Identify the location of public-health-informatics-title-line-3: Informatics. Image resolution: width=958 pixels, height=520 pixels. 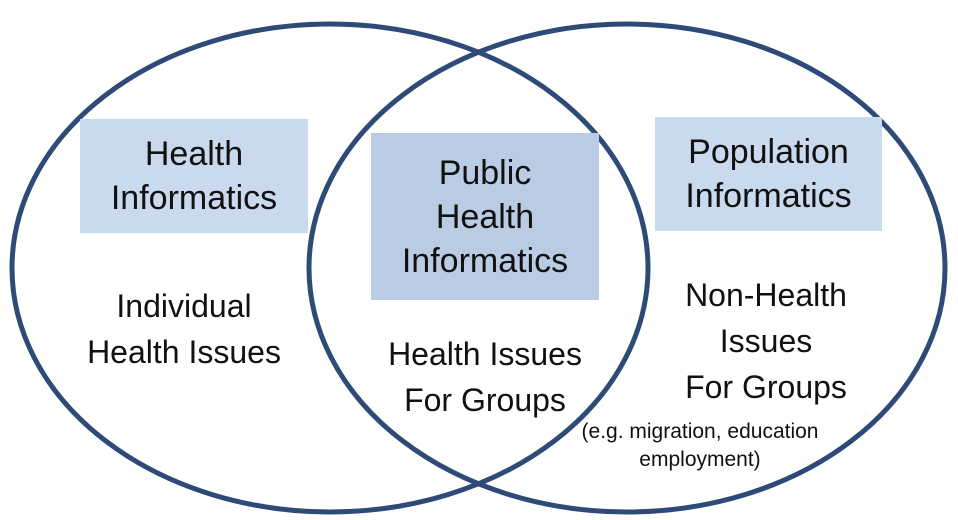
(485, 260).